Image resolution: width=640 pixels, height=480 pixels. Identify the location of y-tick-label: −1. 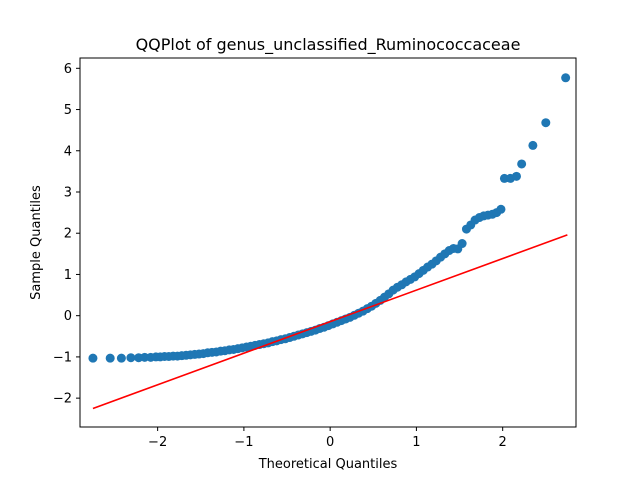
(62, 357).